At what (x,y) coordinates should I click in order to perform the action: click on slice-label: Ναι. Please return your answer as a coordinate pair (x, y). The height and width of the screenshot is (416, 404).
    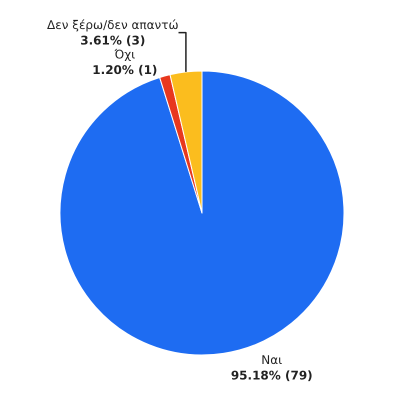
    Looking at the image, I should click on (271, 360).